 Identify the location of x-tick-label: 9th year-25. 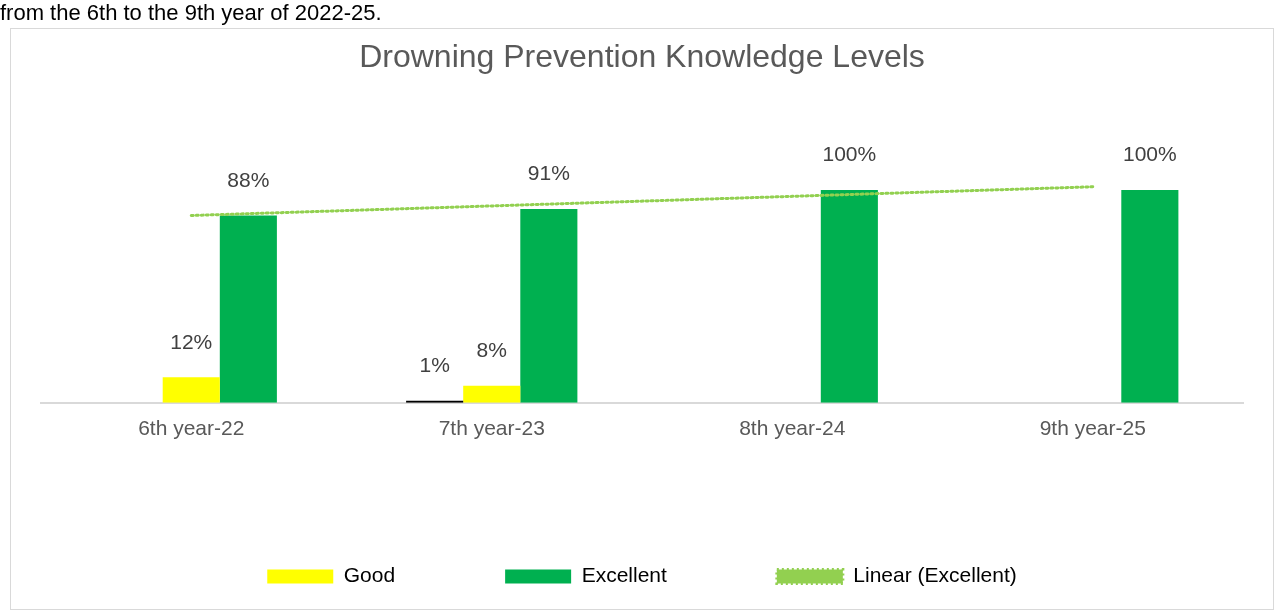
(1092, 428).